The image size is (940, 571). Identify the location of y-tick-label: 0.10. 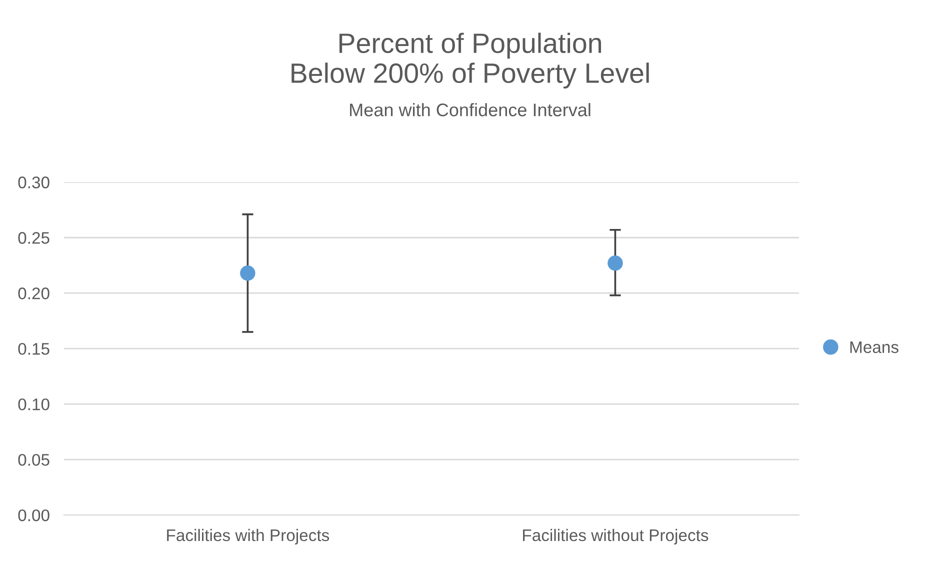
(34, 404).